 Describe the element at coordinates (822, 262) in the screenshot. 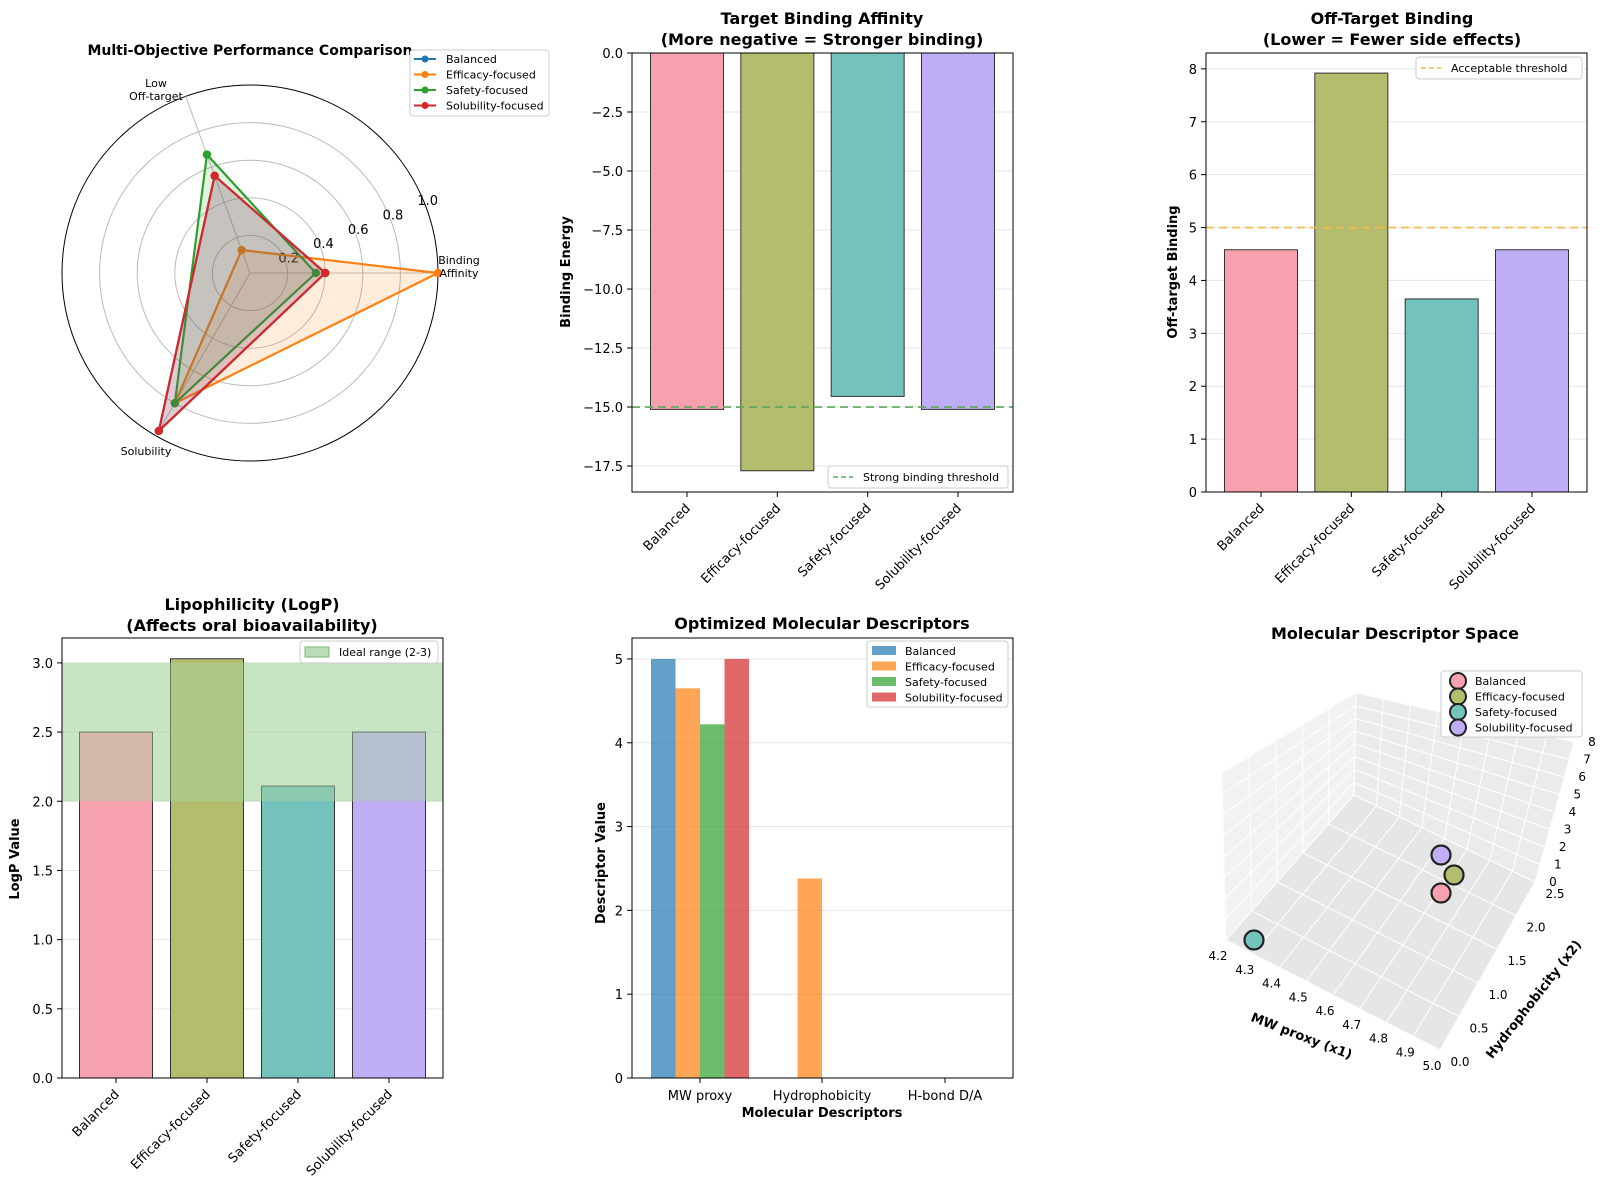

I see `binding-bars` at that location.